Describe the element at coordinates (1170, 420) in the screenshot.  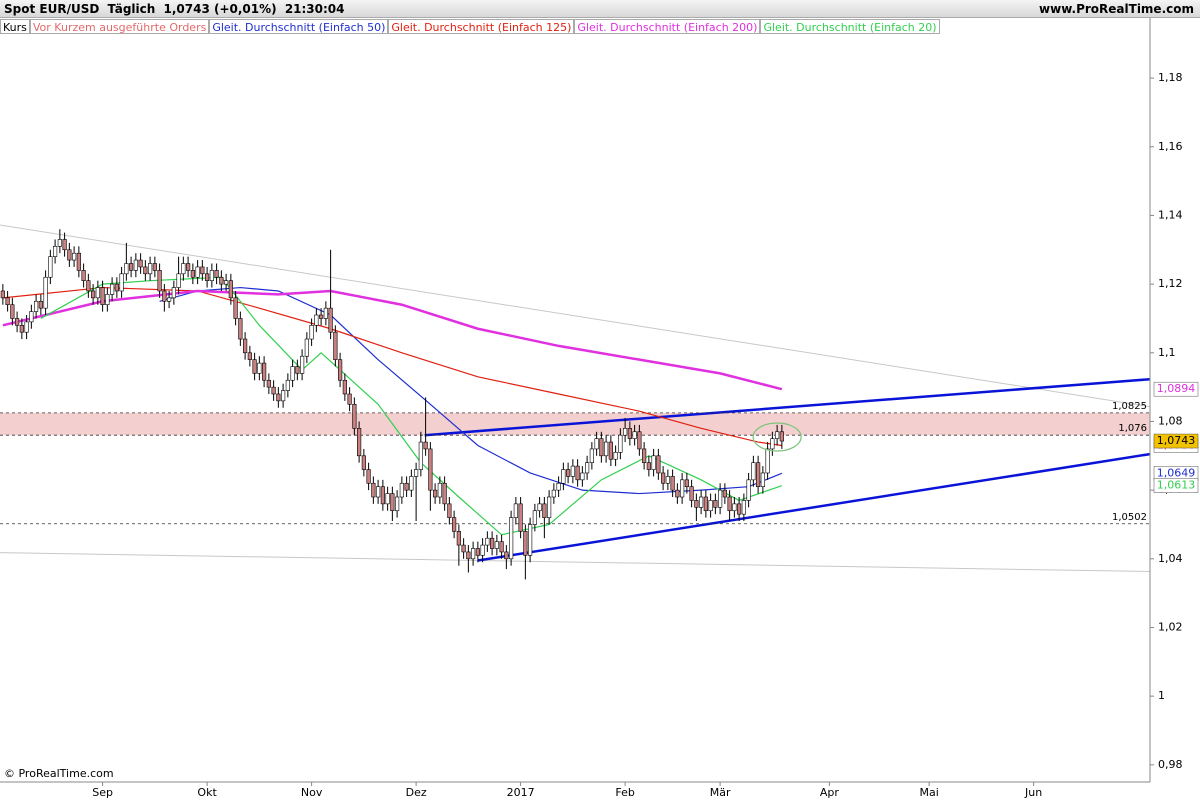
I see `y-tick-label: 1,08` at that location.